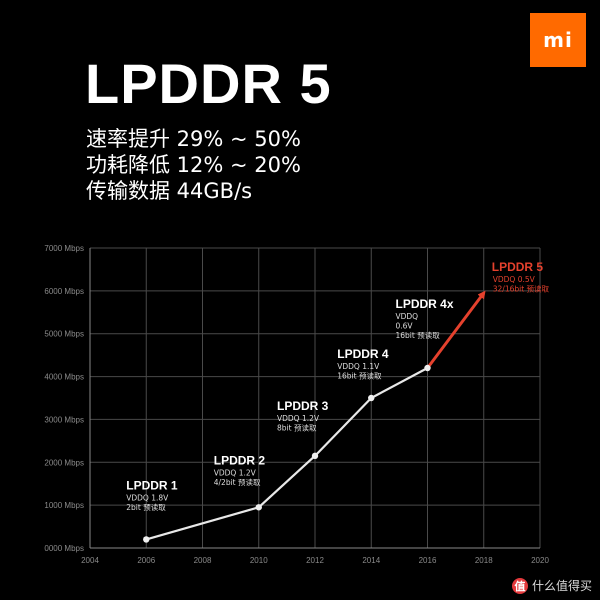  Describe the element at coordinates (303, 406) in the screenshot. I see `annotation-title: LPDDR 3` at that location.